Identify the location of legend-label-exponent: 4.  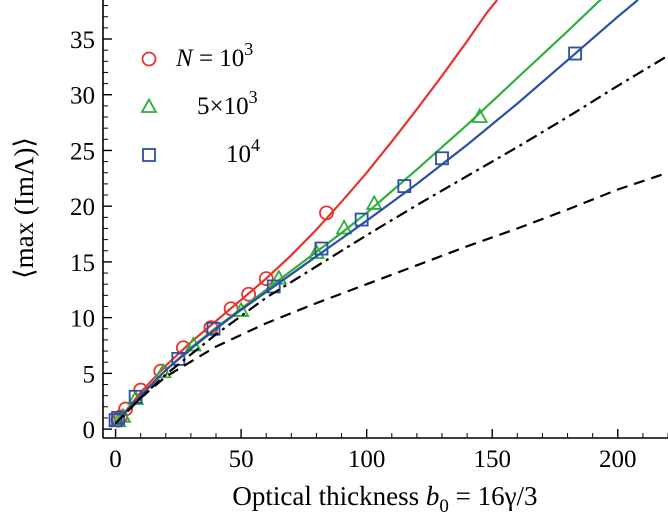
(255, 145).